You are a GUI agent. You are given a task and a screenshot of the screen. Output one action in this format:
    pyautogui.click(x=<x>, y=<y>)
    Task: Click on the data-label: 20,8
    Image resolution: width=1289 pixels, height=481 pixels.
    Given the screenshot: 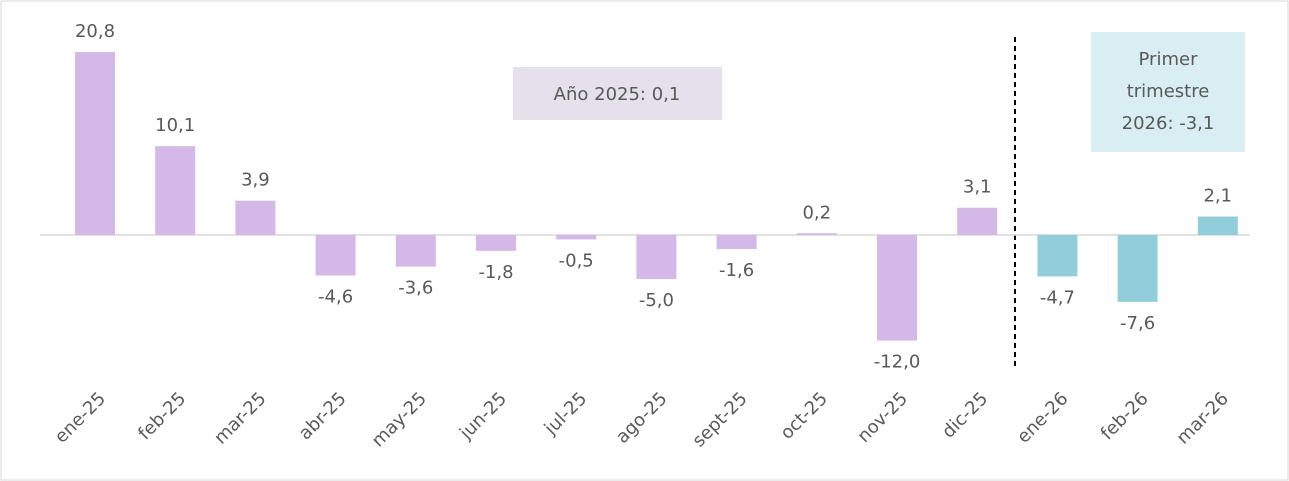 What is the action you would take?
    pyautogui.click(x=95, y=31)
    